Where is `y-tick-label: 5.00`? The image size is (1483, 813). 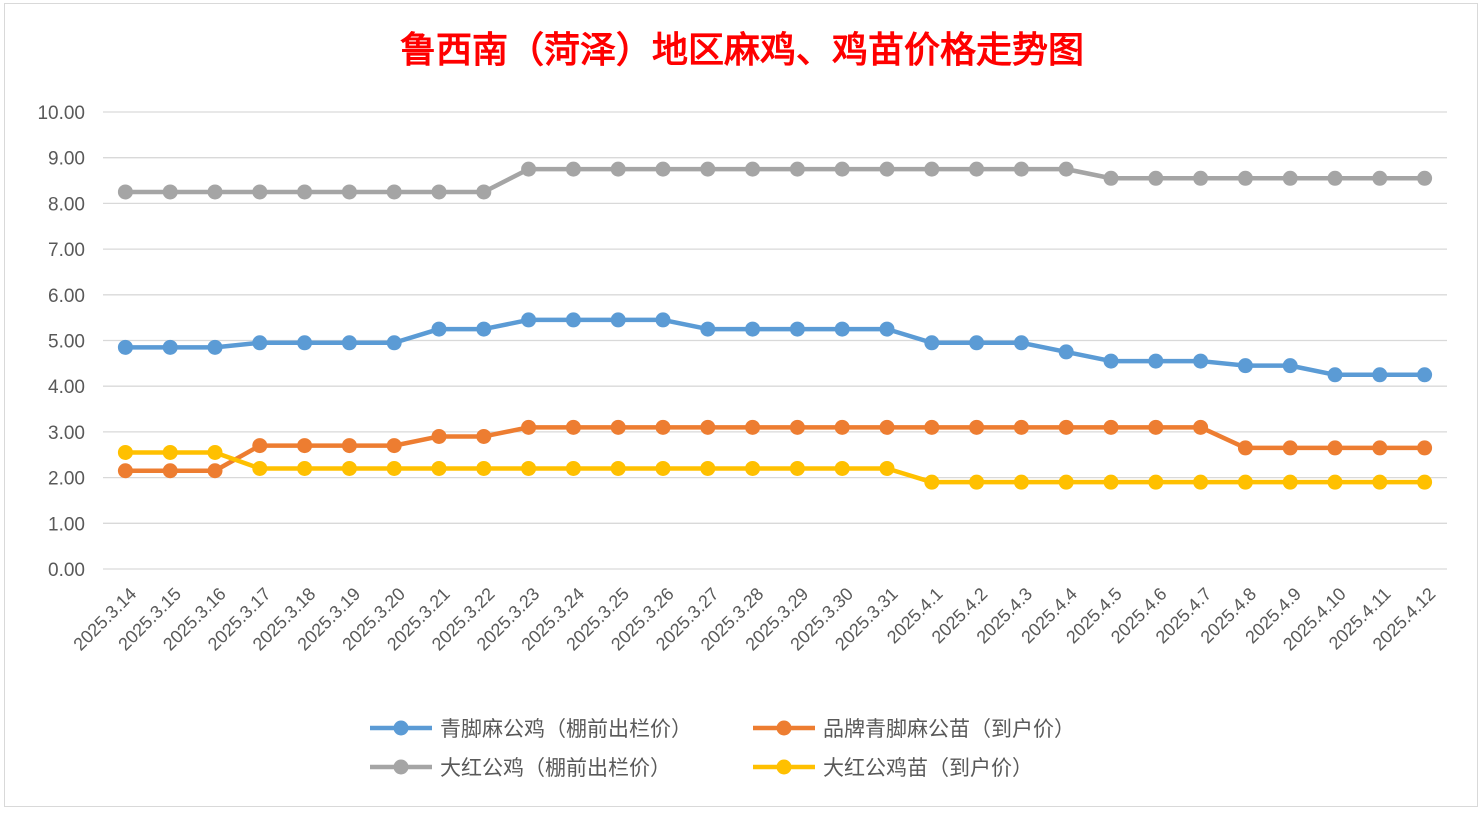
y-tick-label: 5.00 is located at coordinates (66, 342).